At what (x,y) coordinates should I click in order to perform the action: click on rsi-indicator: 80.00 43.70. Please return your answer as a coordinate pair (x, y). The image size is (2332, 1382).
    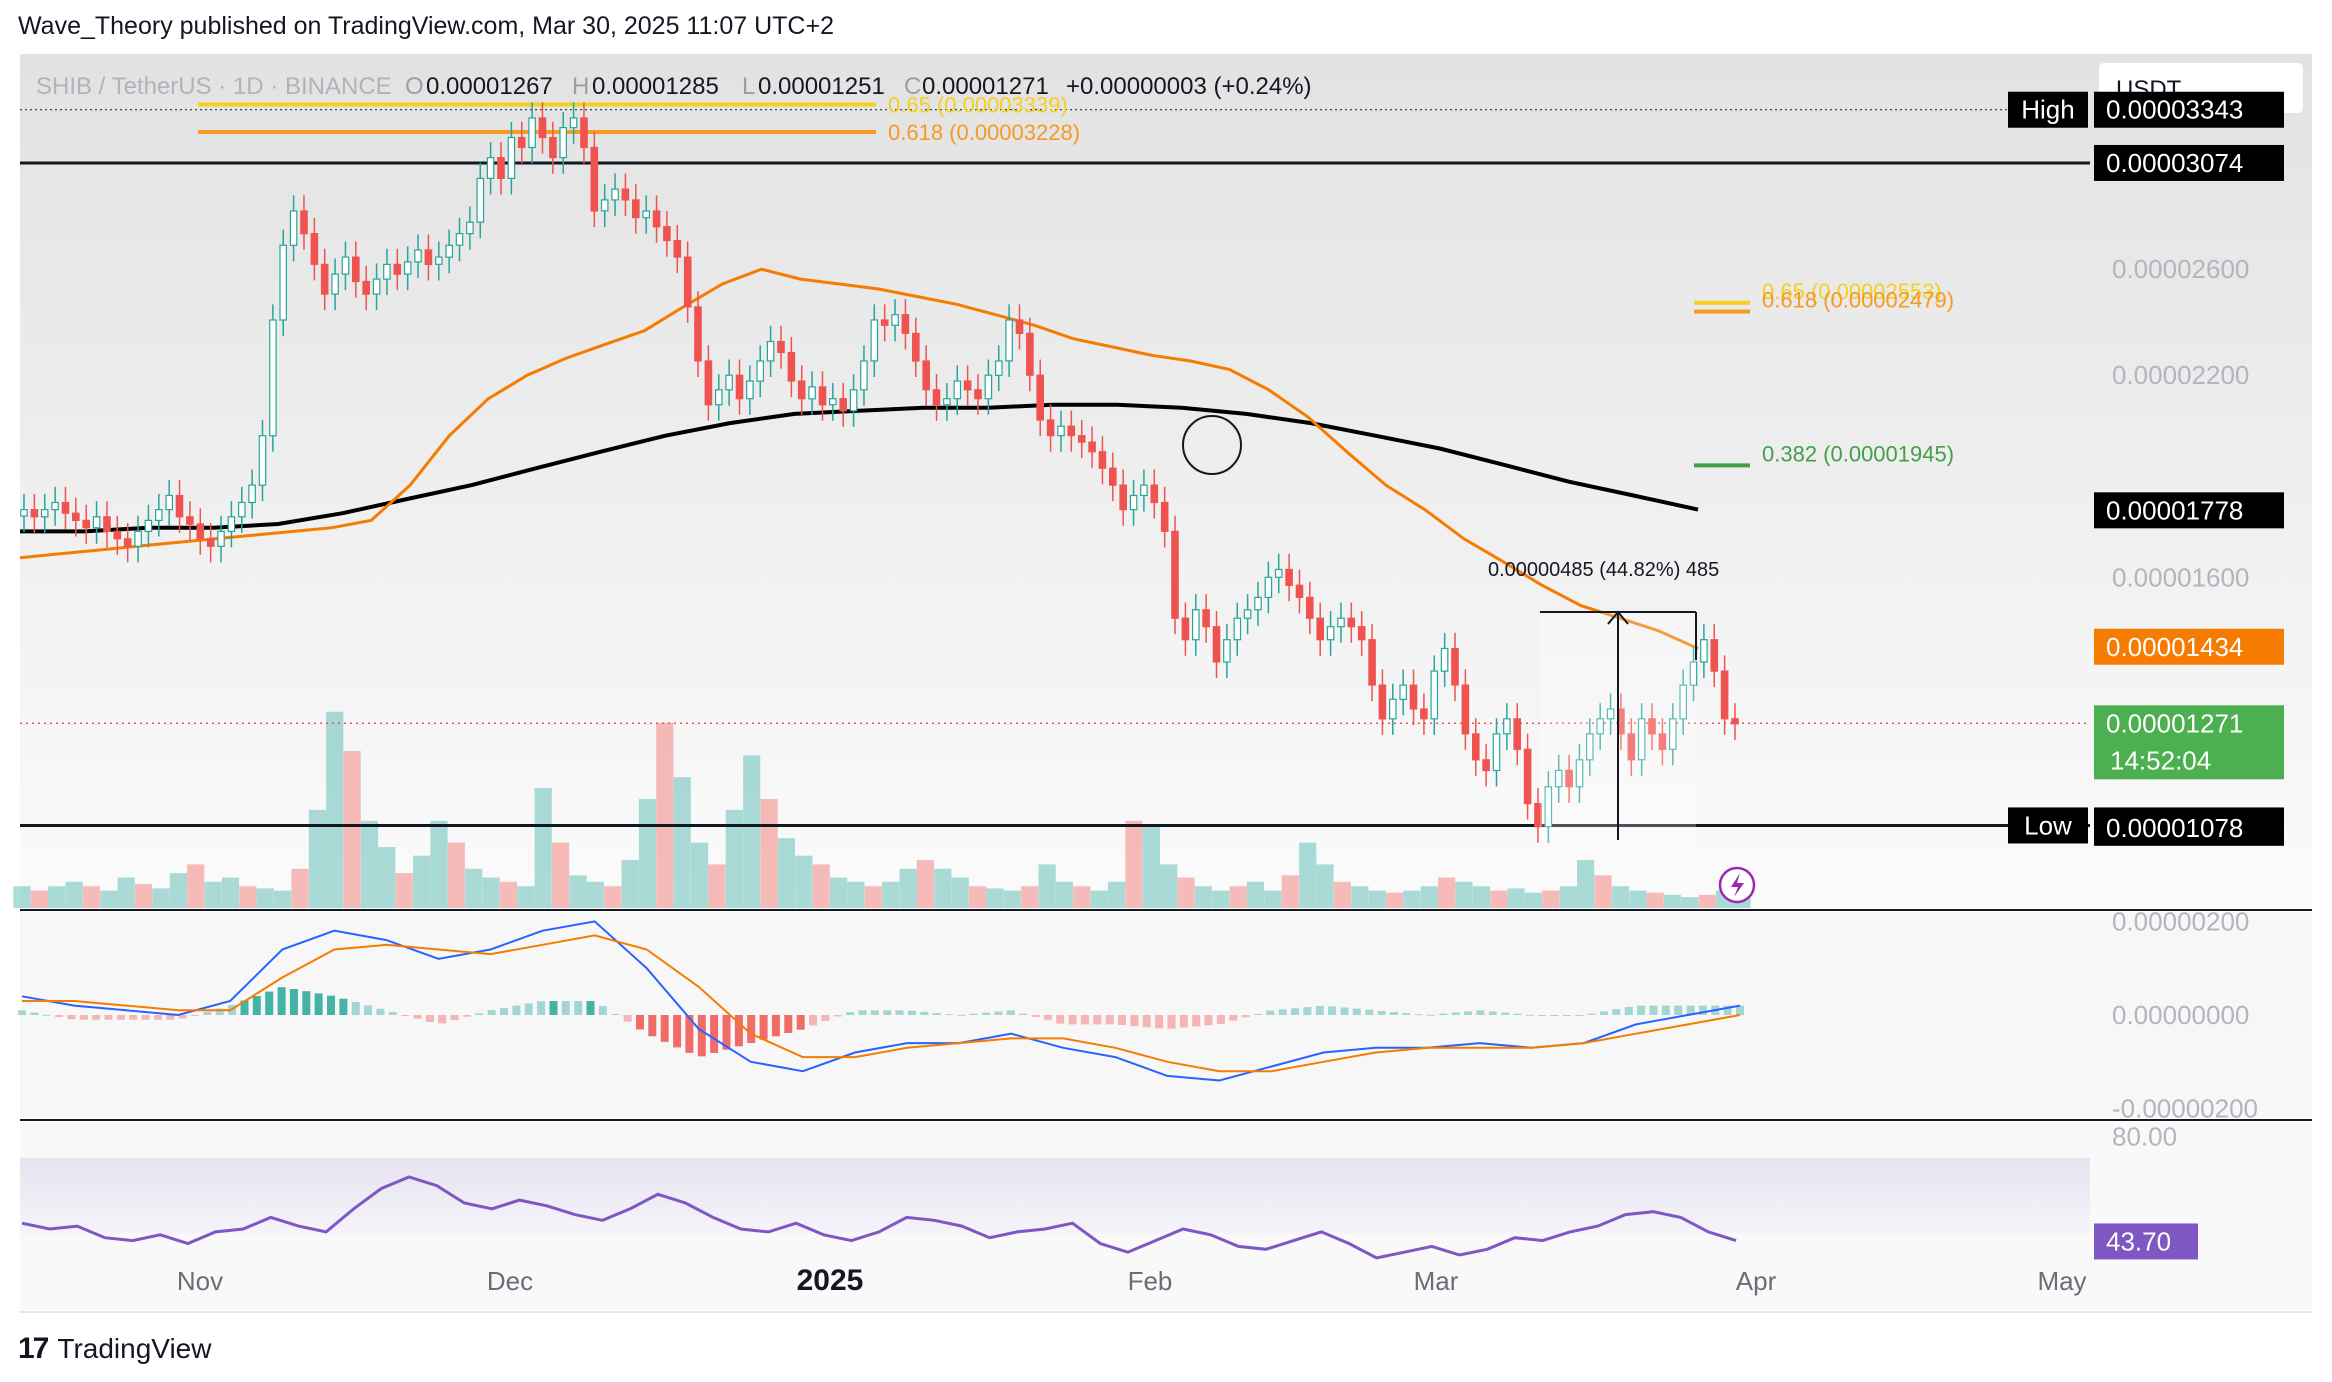
    Looking at the image, I should click on (1109, 1190).